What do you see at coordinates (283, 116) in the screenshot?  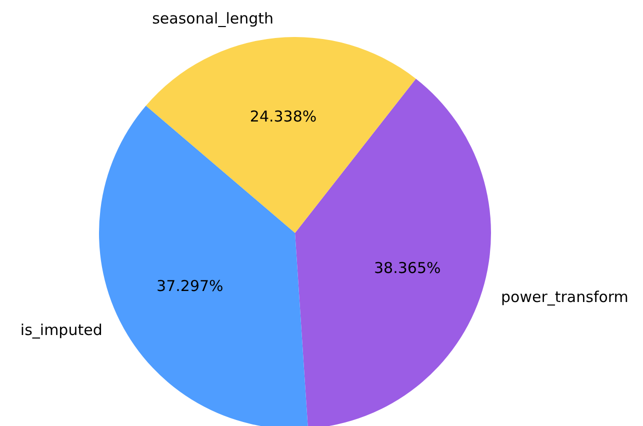 I see `data-label: 24.338%` at bounding box center [283, 116].